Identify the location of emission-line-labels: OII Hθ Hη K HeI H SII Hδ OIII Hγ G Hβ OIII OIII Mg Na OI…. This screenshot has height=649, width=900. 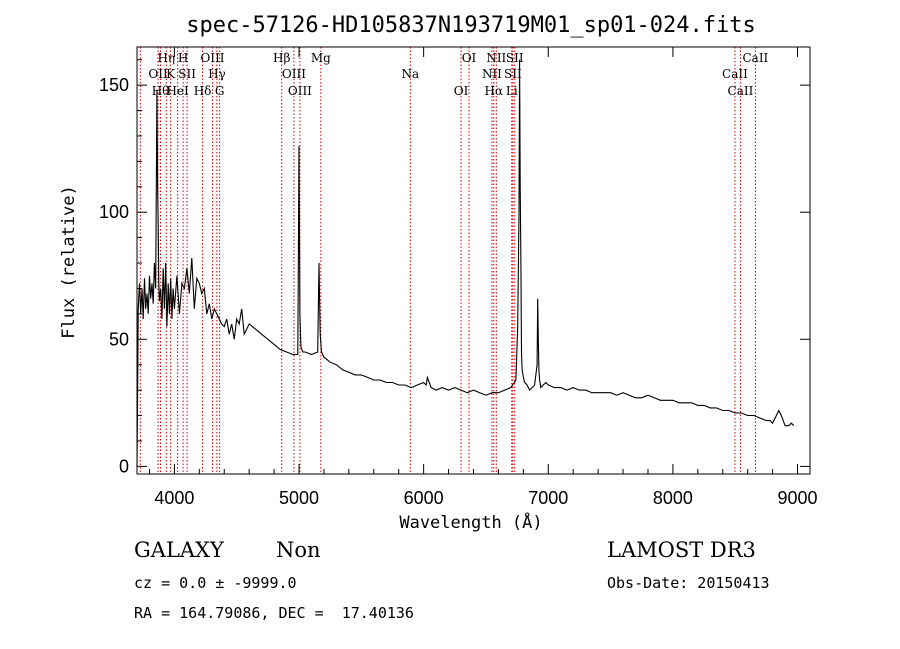
(458, 74).